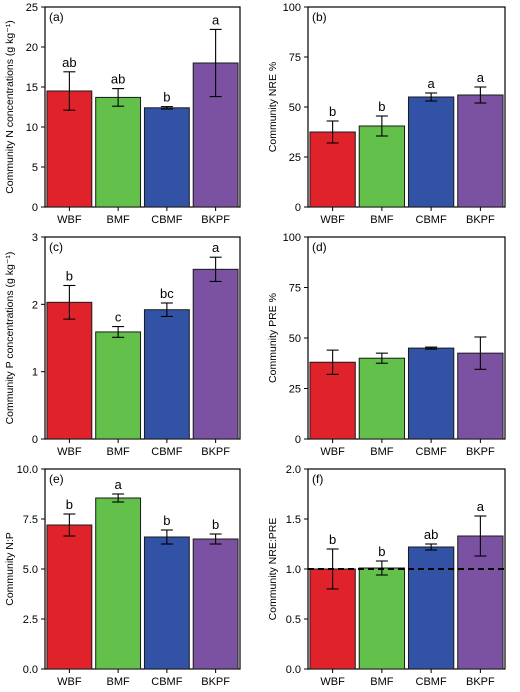 This screenshot has height=692, width=520. Describe the element at coordinates (273, 569) in the screenshot. I see `y-axis-label: Community NRE:PRE` at that location.